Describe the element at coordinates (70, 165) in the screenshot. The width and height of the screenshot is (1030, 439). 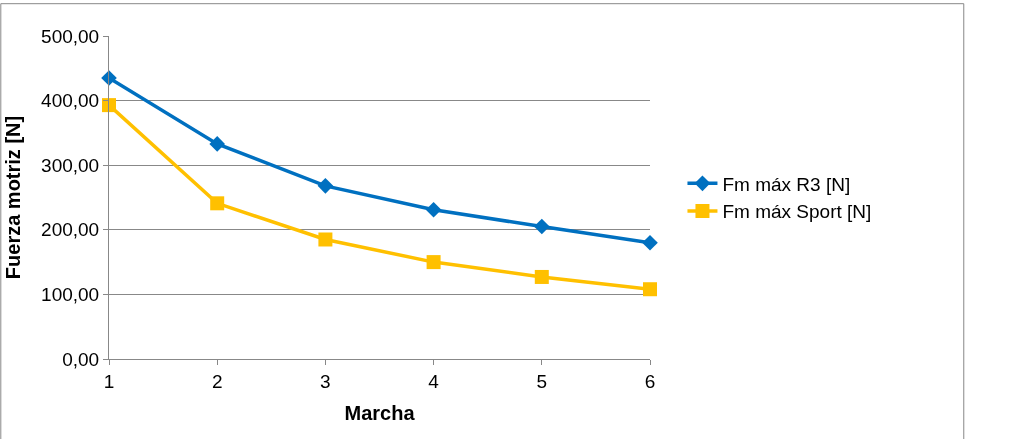
I see `y-tick-label: 300,00` at that location.